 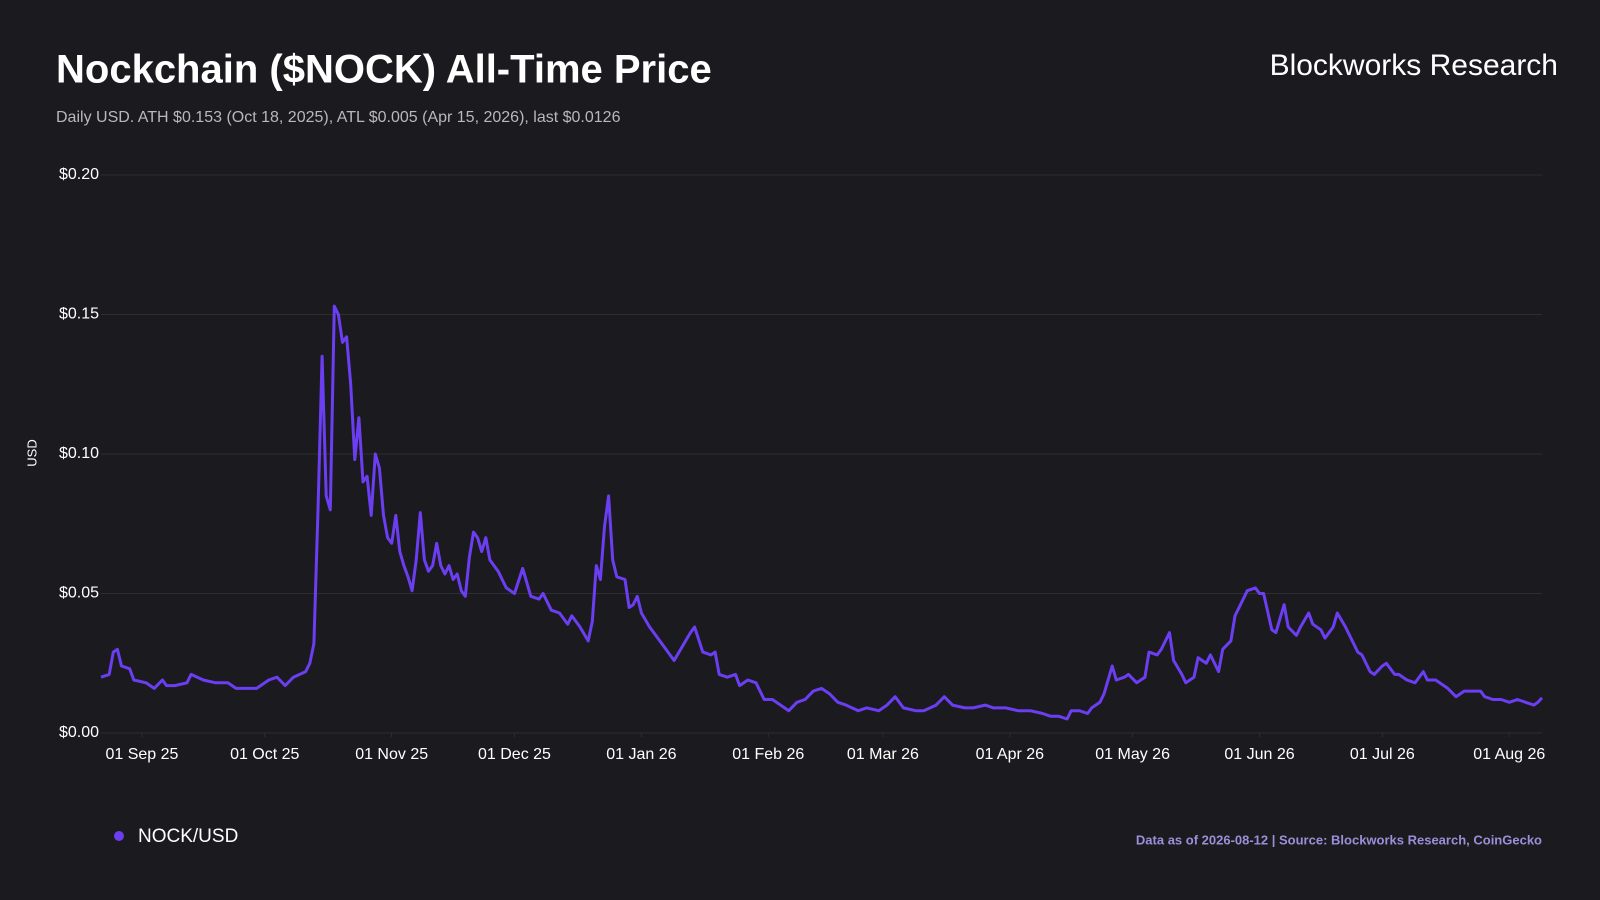 What do you see at coordinates (384, 70) in the screenshot?
I see `chart-title: Nockchain ($NOCK) All-Time Price` at bounding box center [384, 70].